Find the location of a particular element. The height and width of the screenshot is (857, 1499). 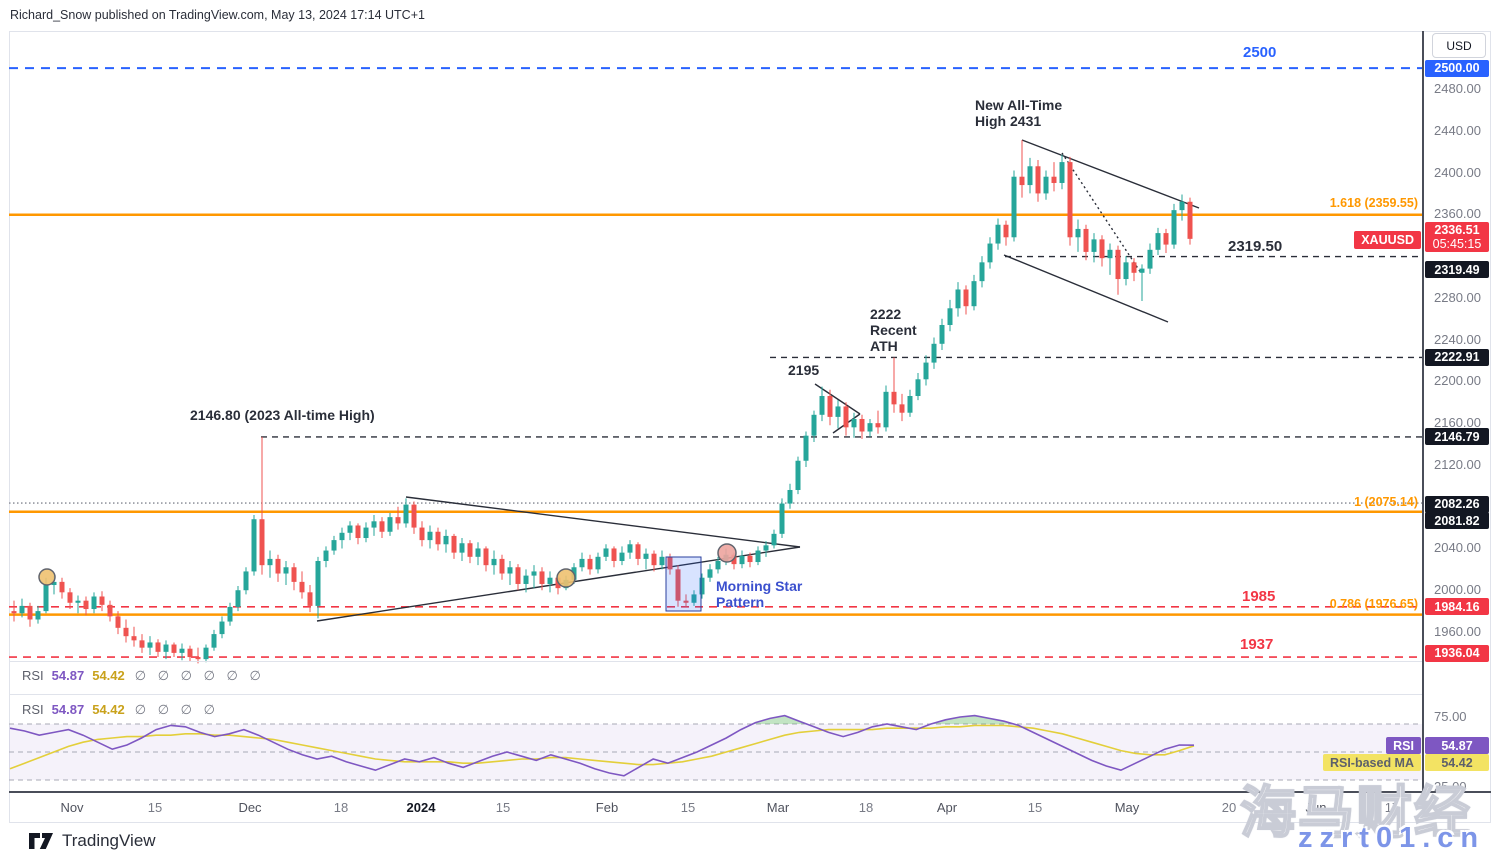

fib-level-label: 1 (2075.14) is located at coordinates (1386, 502).